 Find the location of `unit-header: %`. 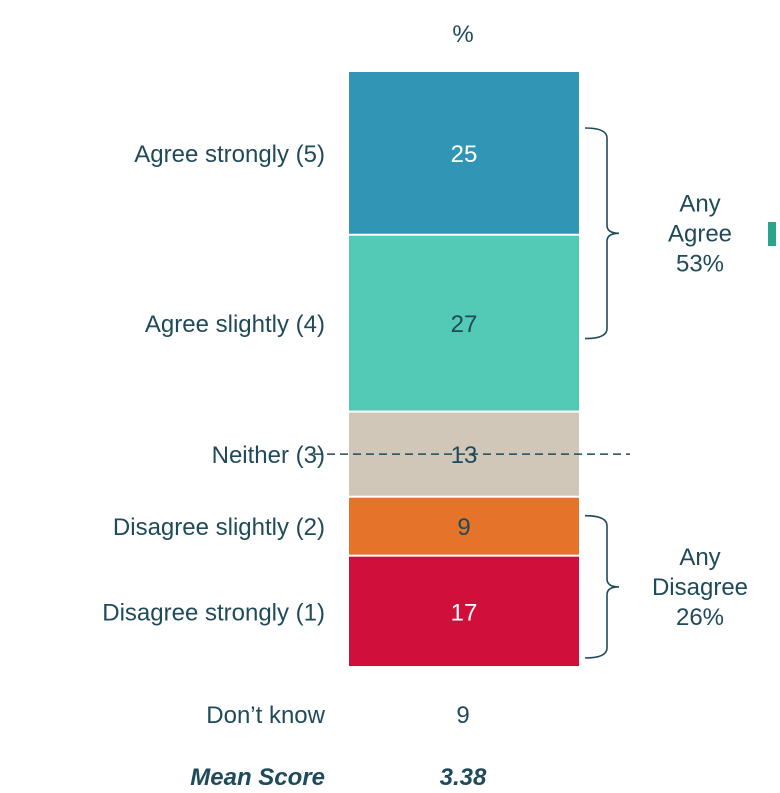

unit-header: % is located at coordinates (462, 34).